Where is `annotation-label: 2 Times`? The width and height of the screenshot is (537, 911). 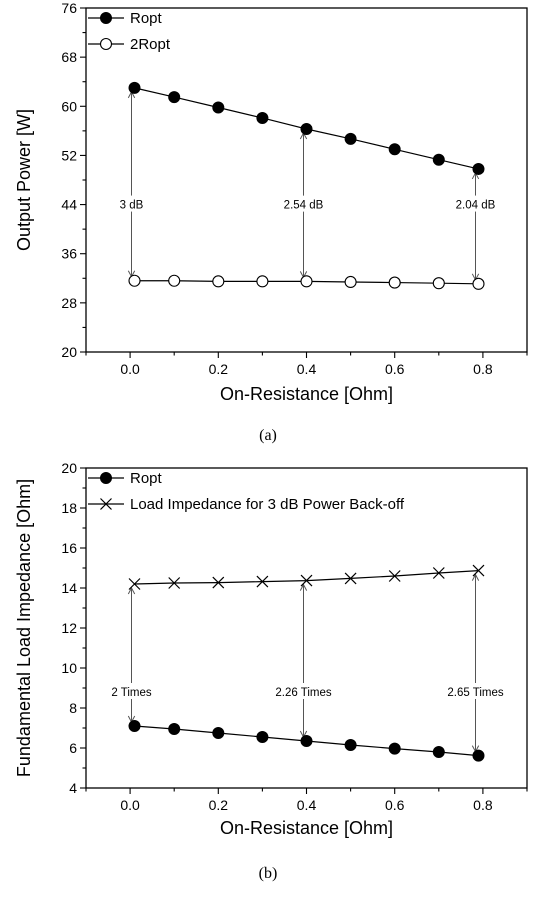 annotation-label: 2 Times is located at coordinates (131, 693).